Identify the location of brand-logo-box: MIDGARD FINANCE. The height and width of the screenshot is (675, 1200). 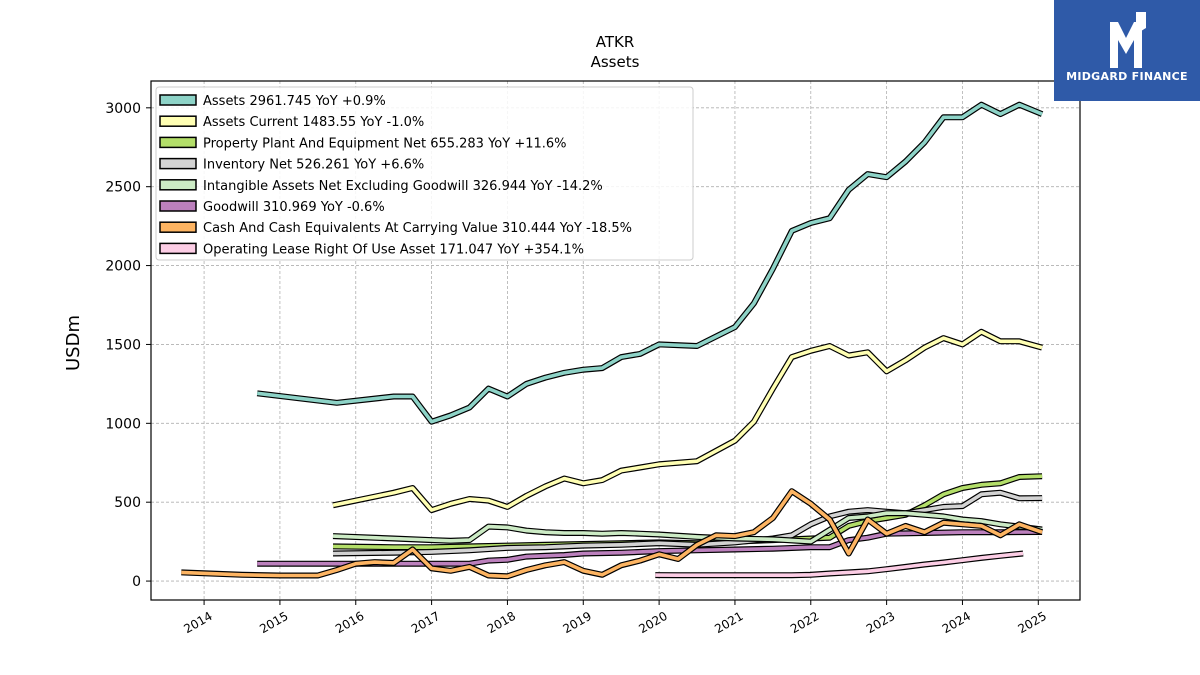
(1127, 50).